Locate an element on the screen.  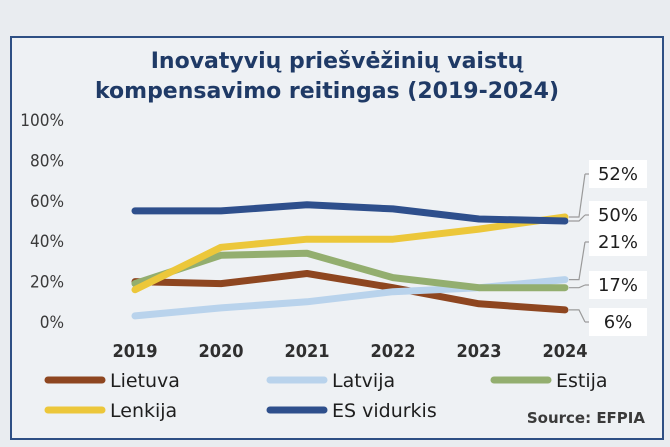
x-tick-label: 2020 is located at coordinates (220, 351).